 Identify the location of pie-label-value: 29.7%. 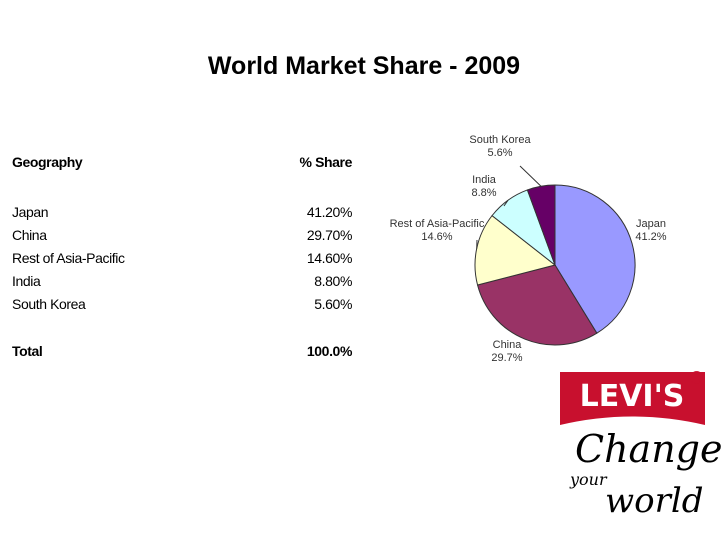
(507, 358).